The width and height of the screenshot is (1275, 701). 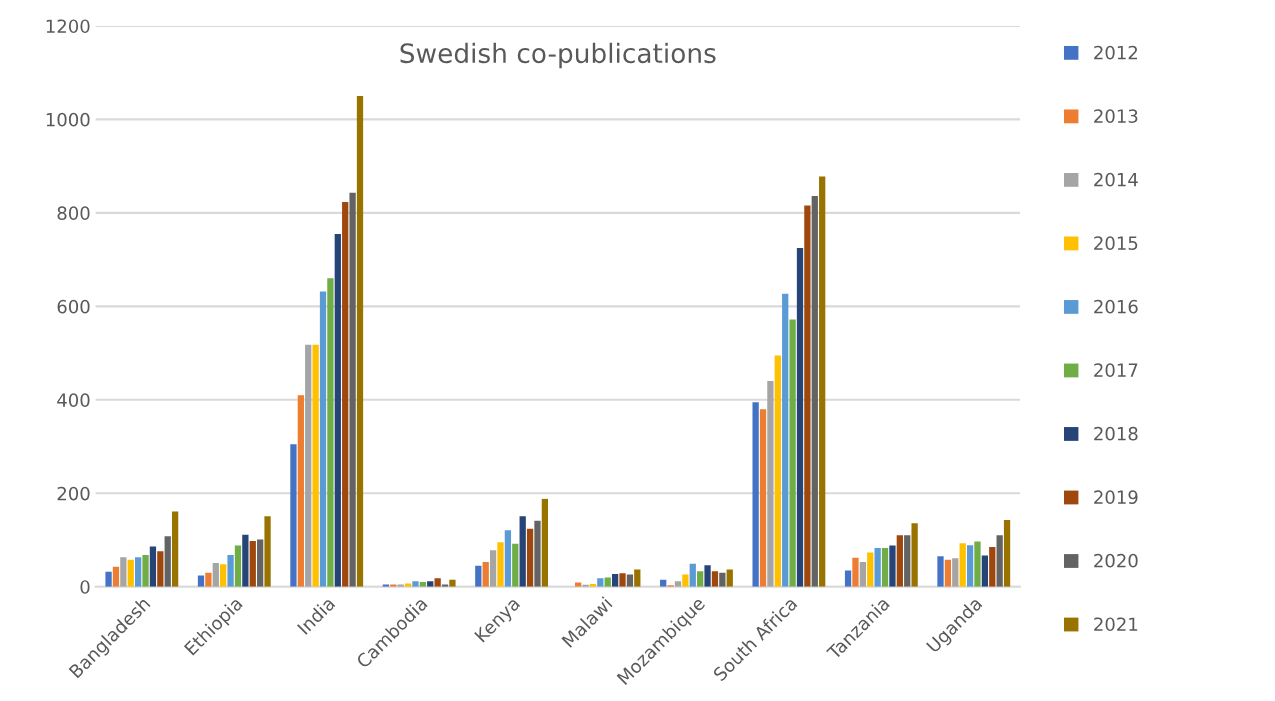 I want to click on legend-label: 2017, so click(x=1116, y=370).